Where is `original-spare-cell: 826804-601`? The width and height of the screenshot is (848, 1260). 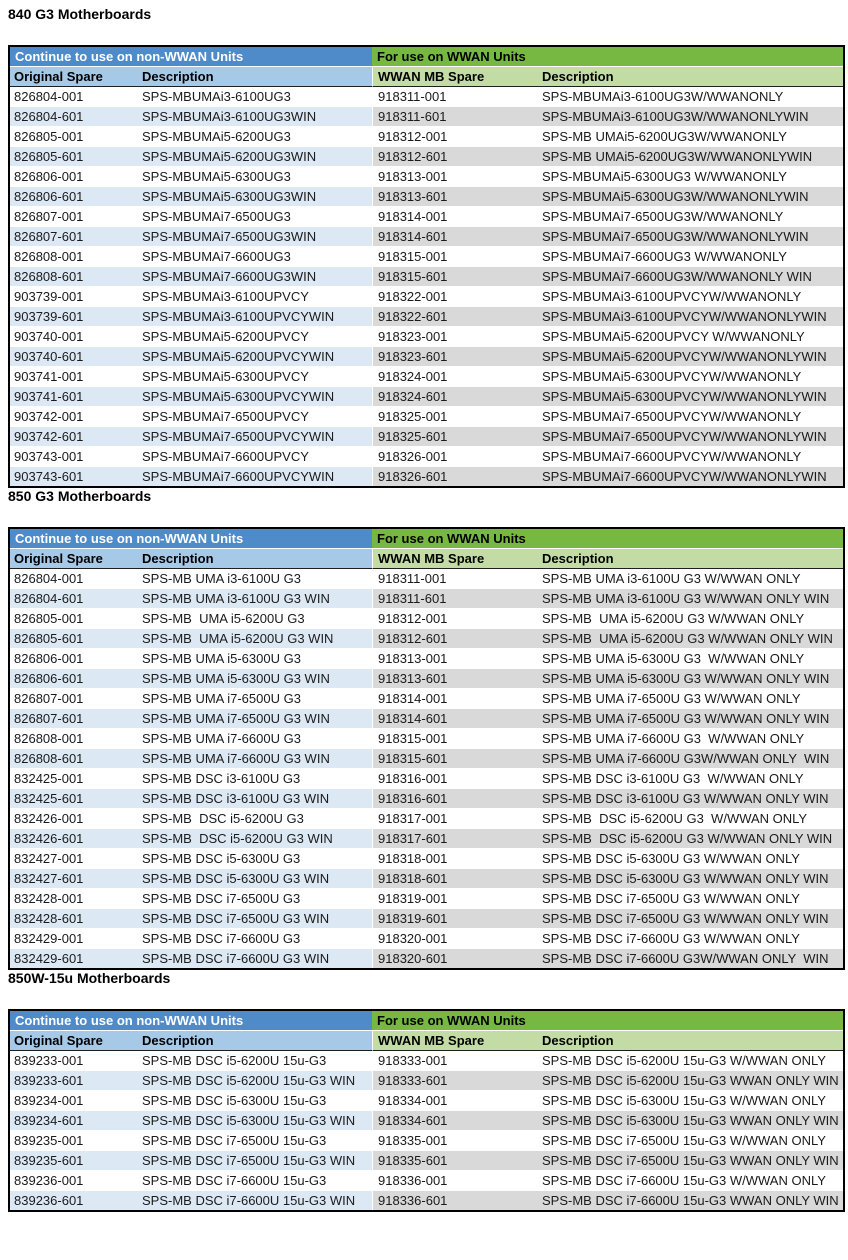 original-spare-cell: 826804-601 is located at coordinates (73, 599).